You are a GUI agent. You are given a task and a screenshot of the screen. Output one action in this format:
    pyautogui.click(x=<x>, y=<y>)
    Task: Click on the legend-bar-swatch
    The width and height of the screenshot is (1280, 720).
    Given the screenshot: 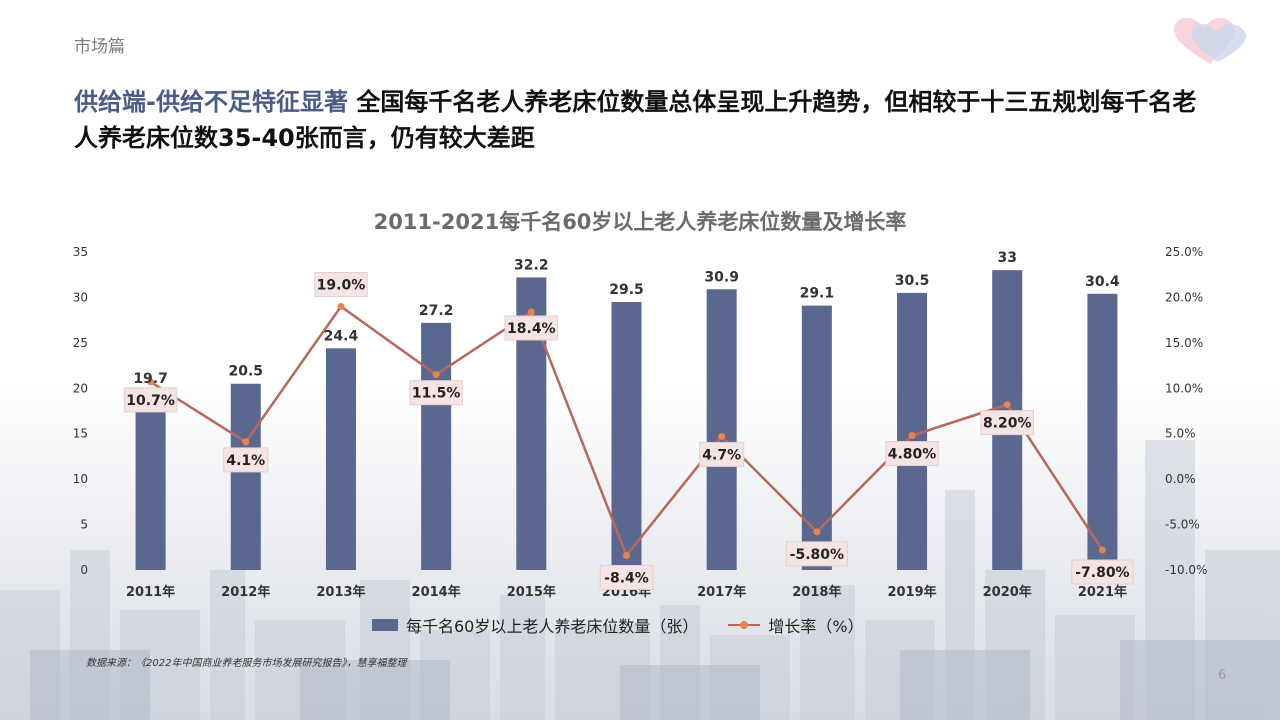 What is the action you would take?
    pyautogui.click(x=385, y=625)
    